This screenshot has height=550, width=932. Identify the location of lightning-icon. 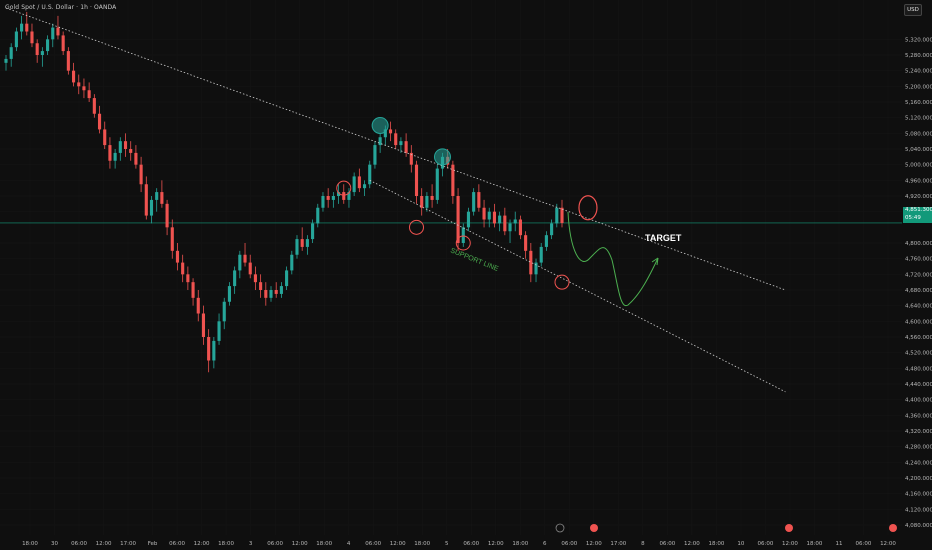
(560, 528).